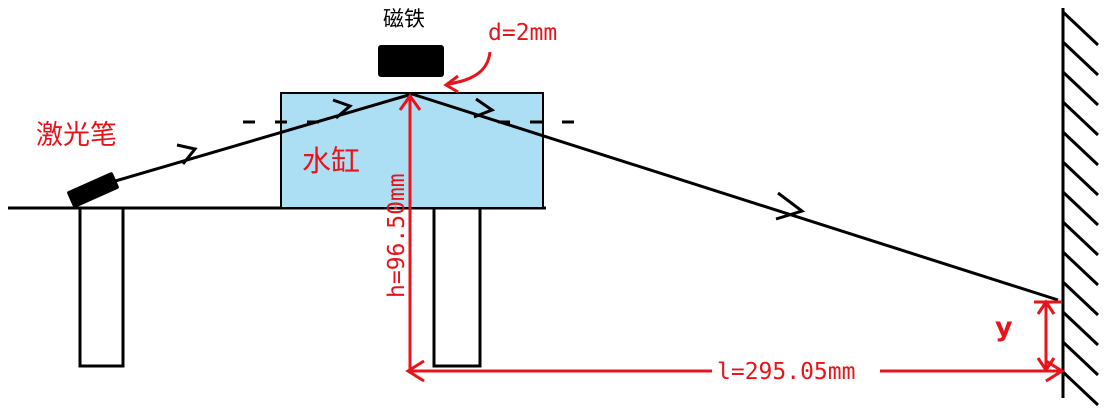 This screenshot has height=415, width=1113. What do you see at coordinates (410, 102) in the screenshot?
I see `height-arrow-top` at bounding box center [410, 102].